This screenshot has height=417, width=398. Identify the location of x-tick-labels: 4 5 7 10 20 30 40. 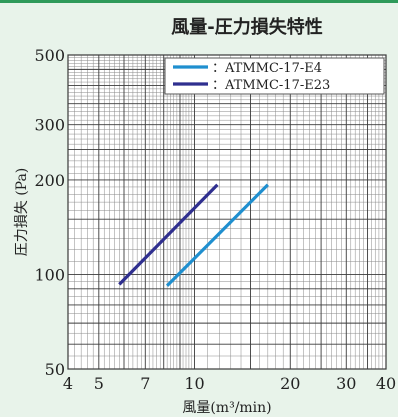
(229, 383).